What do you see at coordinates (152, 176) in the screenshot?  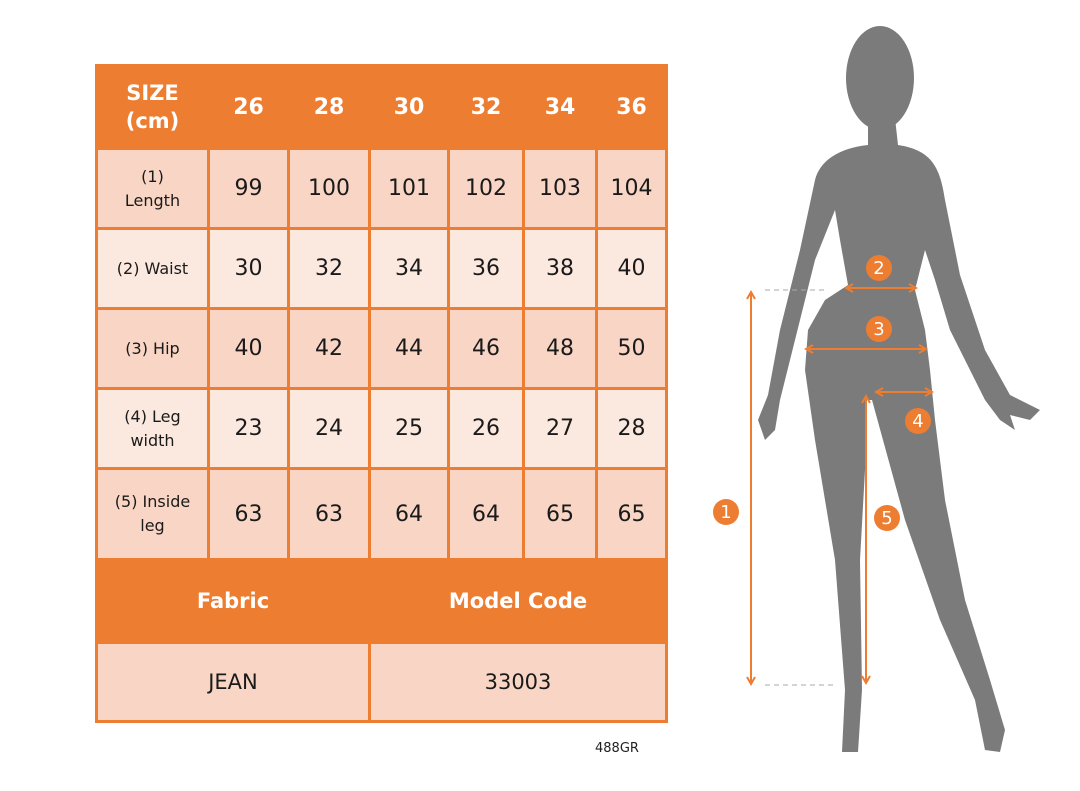 I see `label-line: (1)` at bounding box center [152, 176].